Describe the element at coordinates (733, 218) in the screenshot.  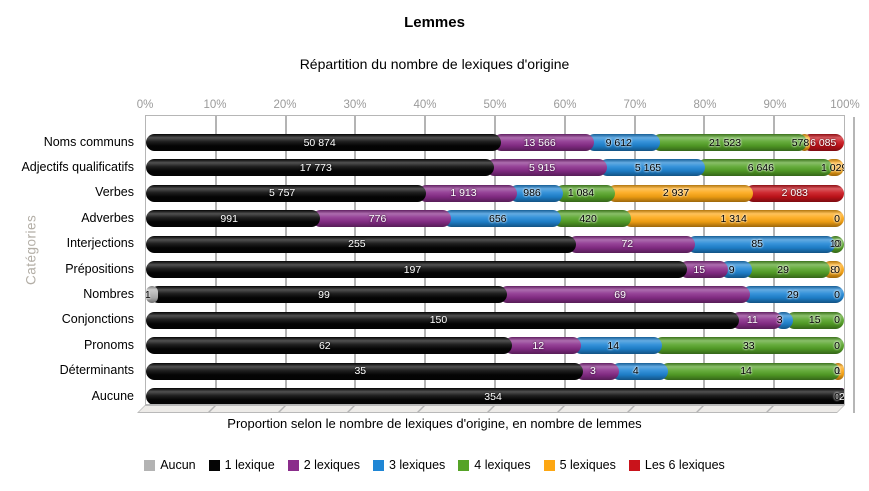
I see `bar-segment-label: 1 314` at that location.